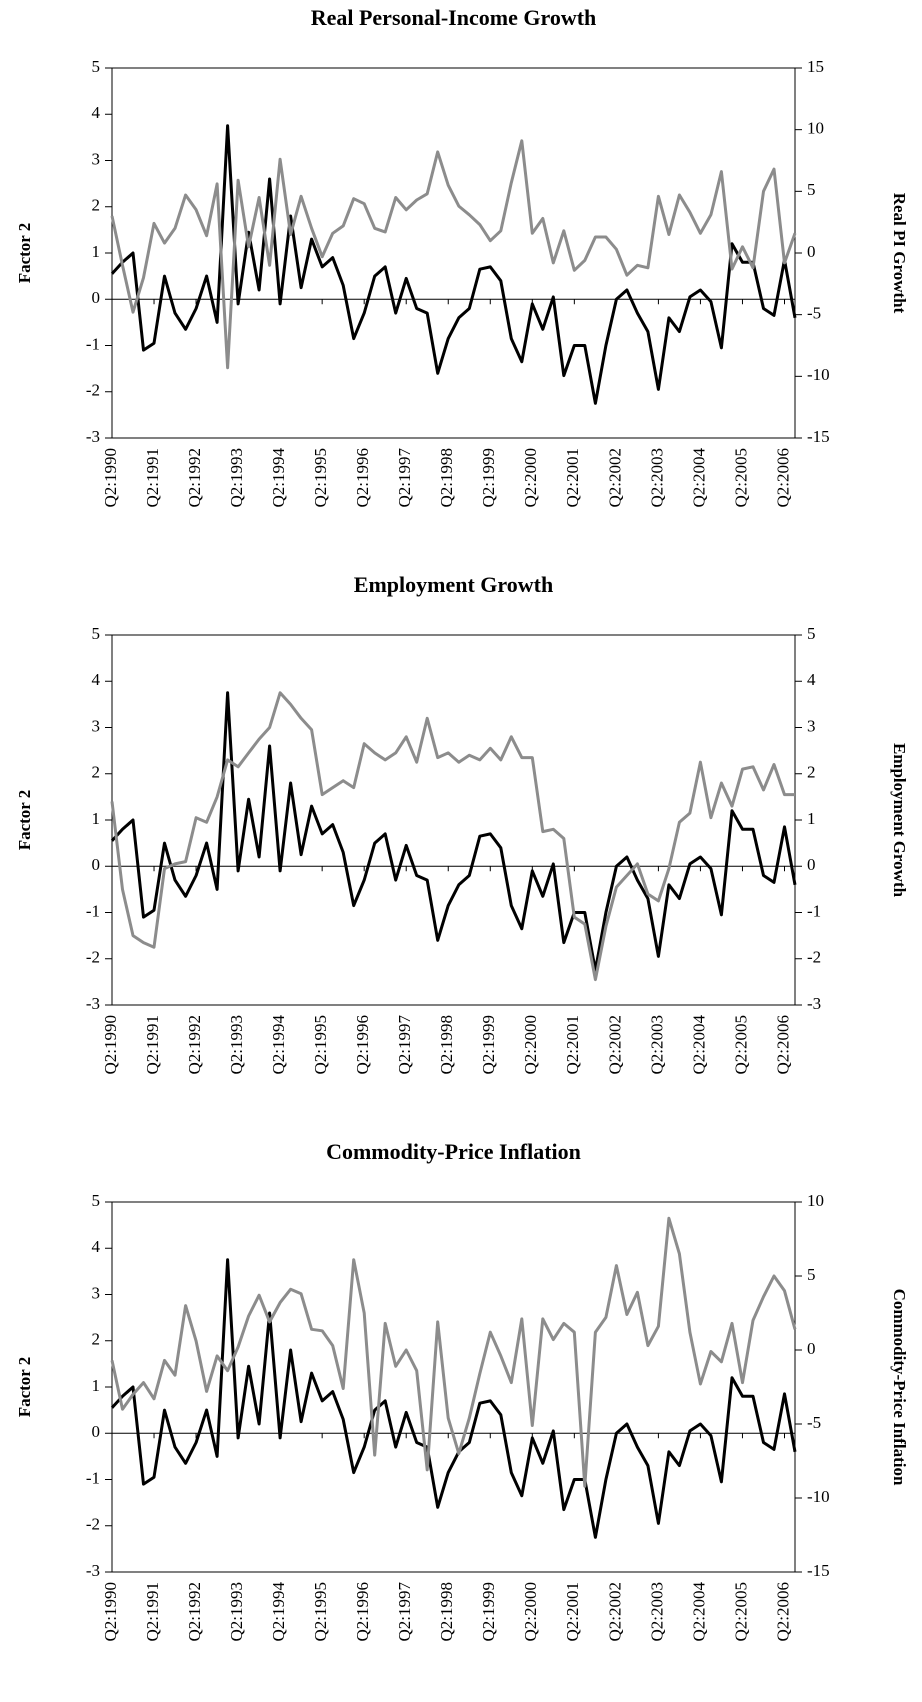 This screenshot has width=922, height=1702. What do you see at coordinates (815, 128) in the screenshot?
I see `y2-tick-label: 10` at bounding box center [815, 128].